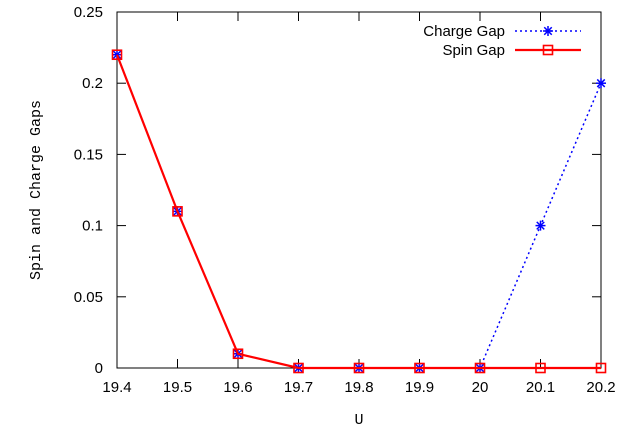 This screenshot has height=434, width=641. What do you see at coordinates (358, 387) in the screenshot?
I see `x-tick-label: 19.8` at bounding box center [358, 387].